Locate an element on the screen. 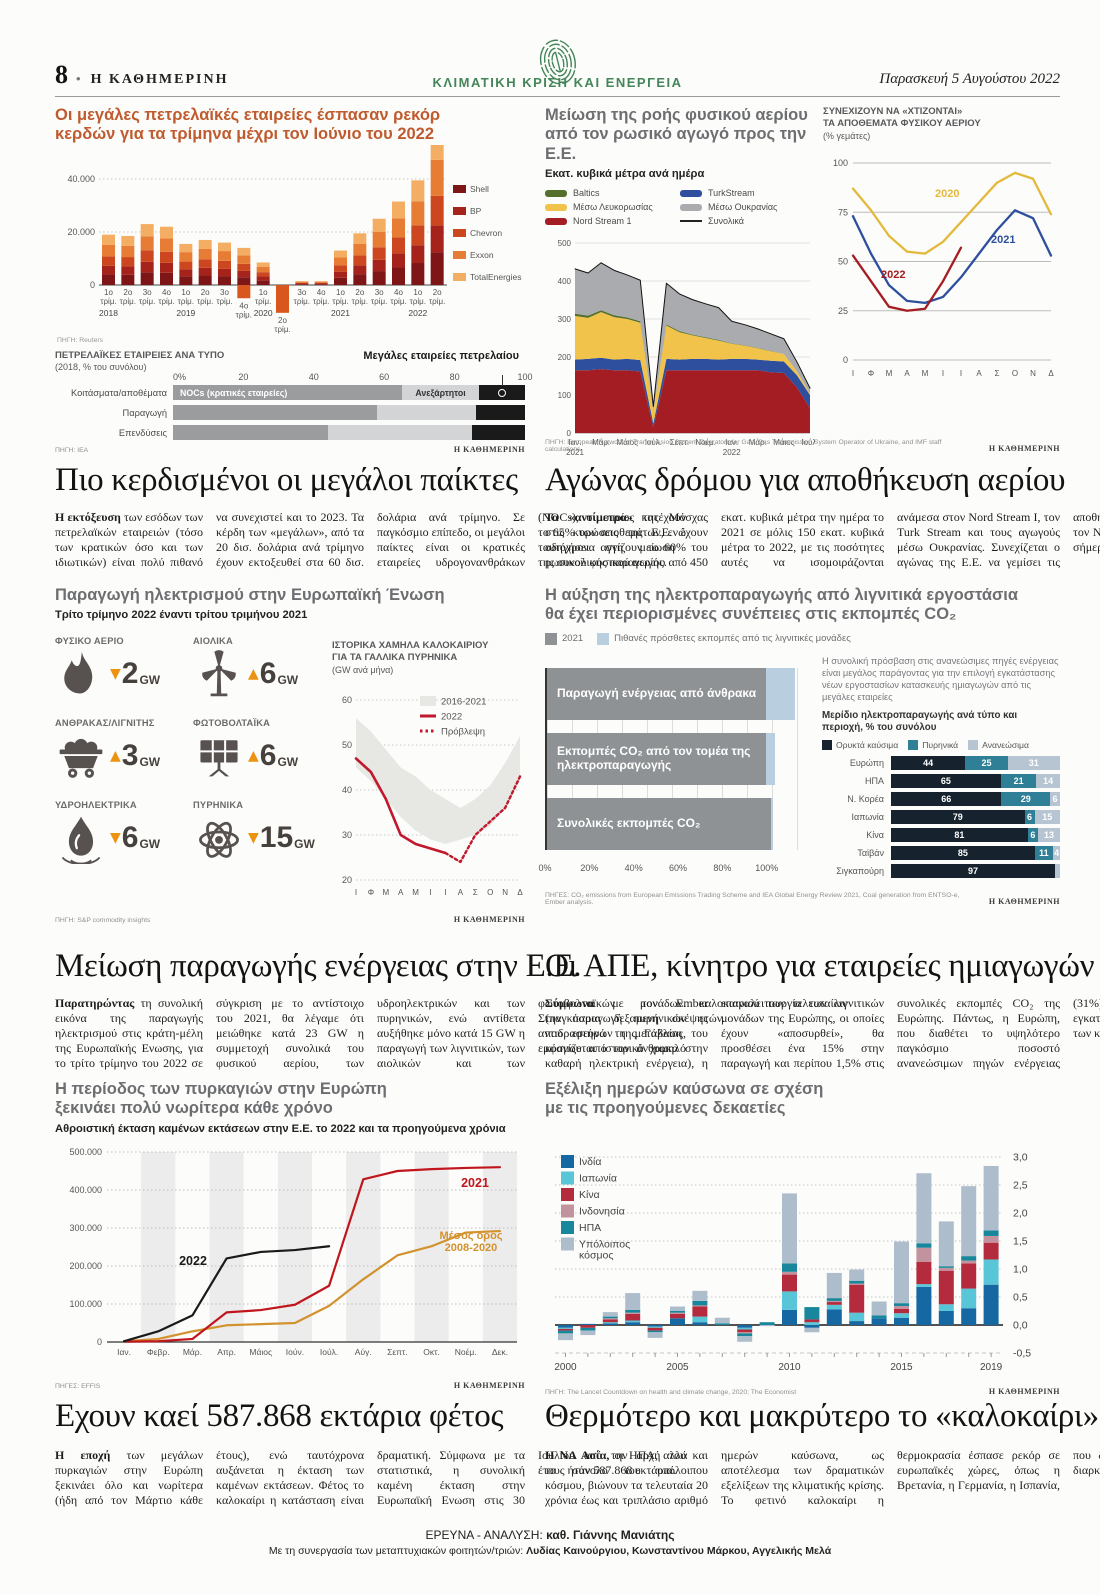 This screenshot has width=1100, height=1595. article-lead: Παρατηρώντας is located at coordinates (95, 1003).